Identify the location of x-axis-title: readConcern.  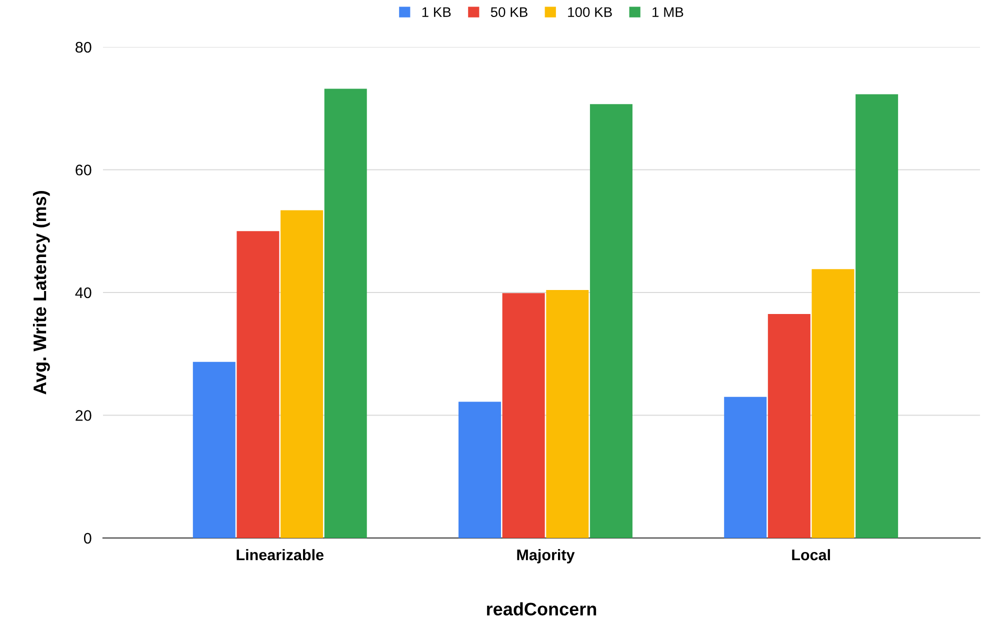
(541, 609).